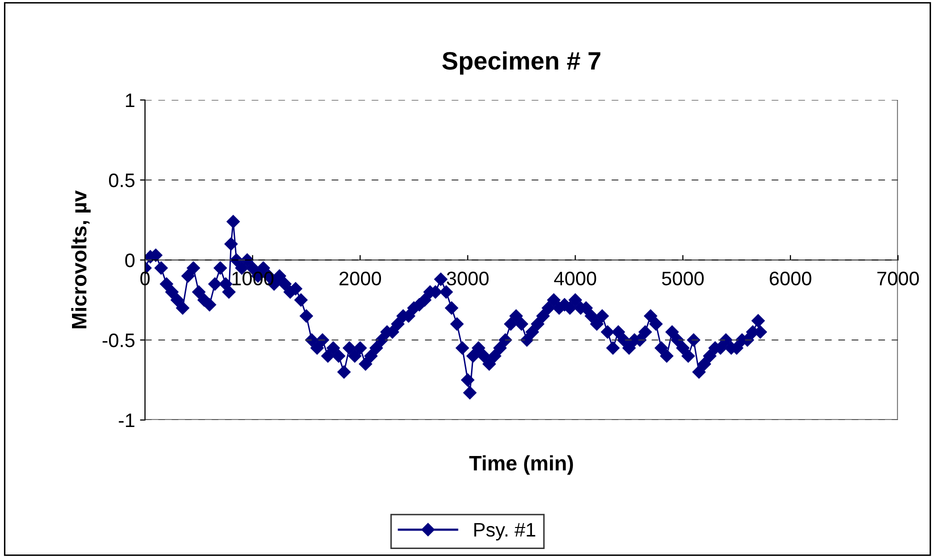 This screenshot has width=935, height=558. What do you see at coordinates (521, 63) in the screenshot?
I see `chart-title: Specimen # 7` at bounding box center [521, 63].